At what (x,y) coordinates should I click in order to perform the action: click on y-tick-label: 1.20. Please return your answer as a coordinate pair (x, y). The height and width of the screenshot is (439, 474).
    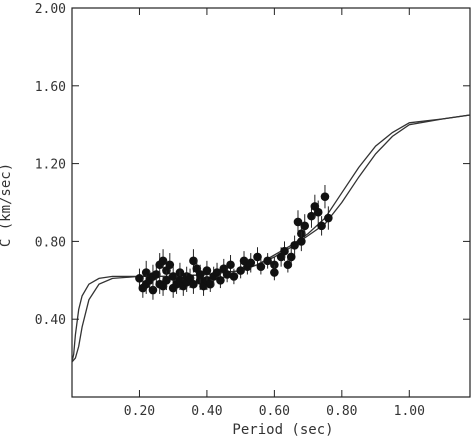
    Looking at the image, I should click on (50, 165).